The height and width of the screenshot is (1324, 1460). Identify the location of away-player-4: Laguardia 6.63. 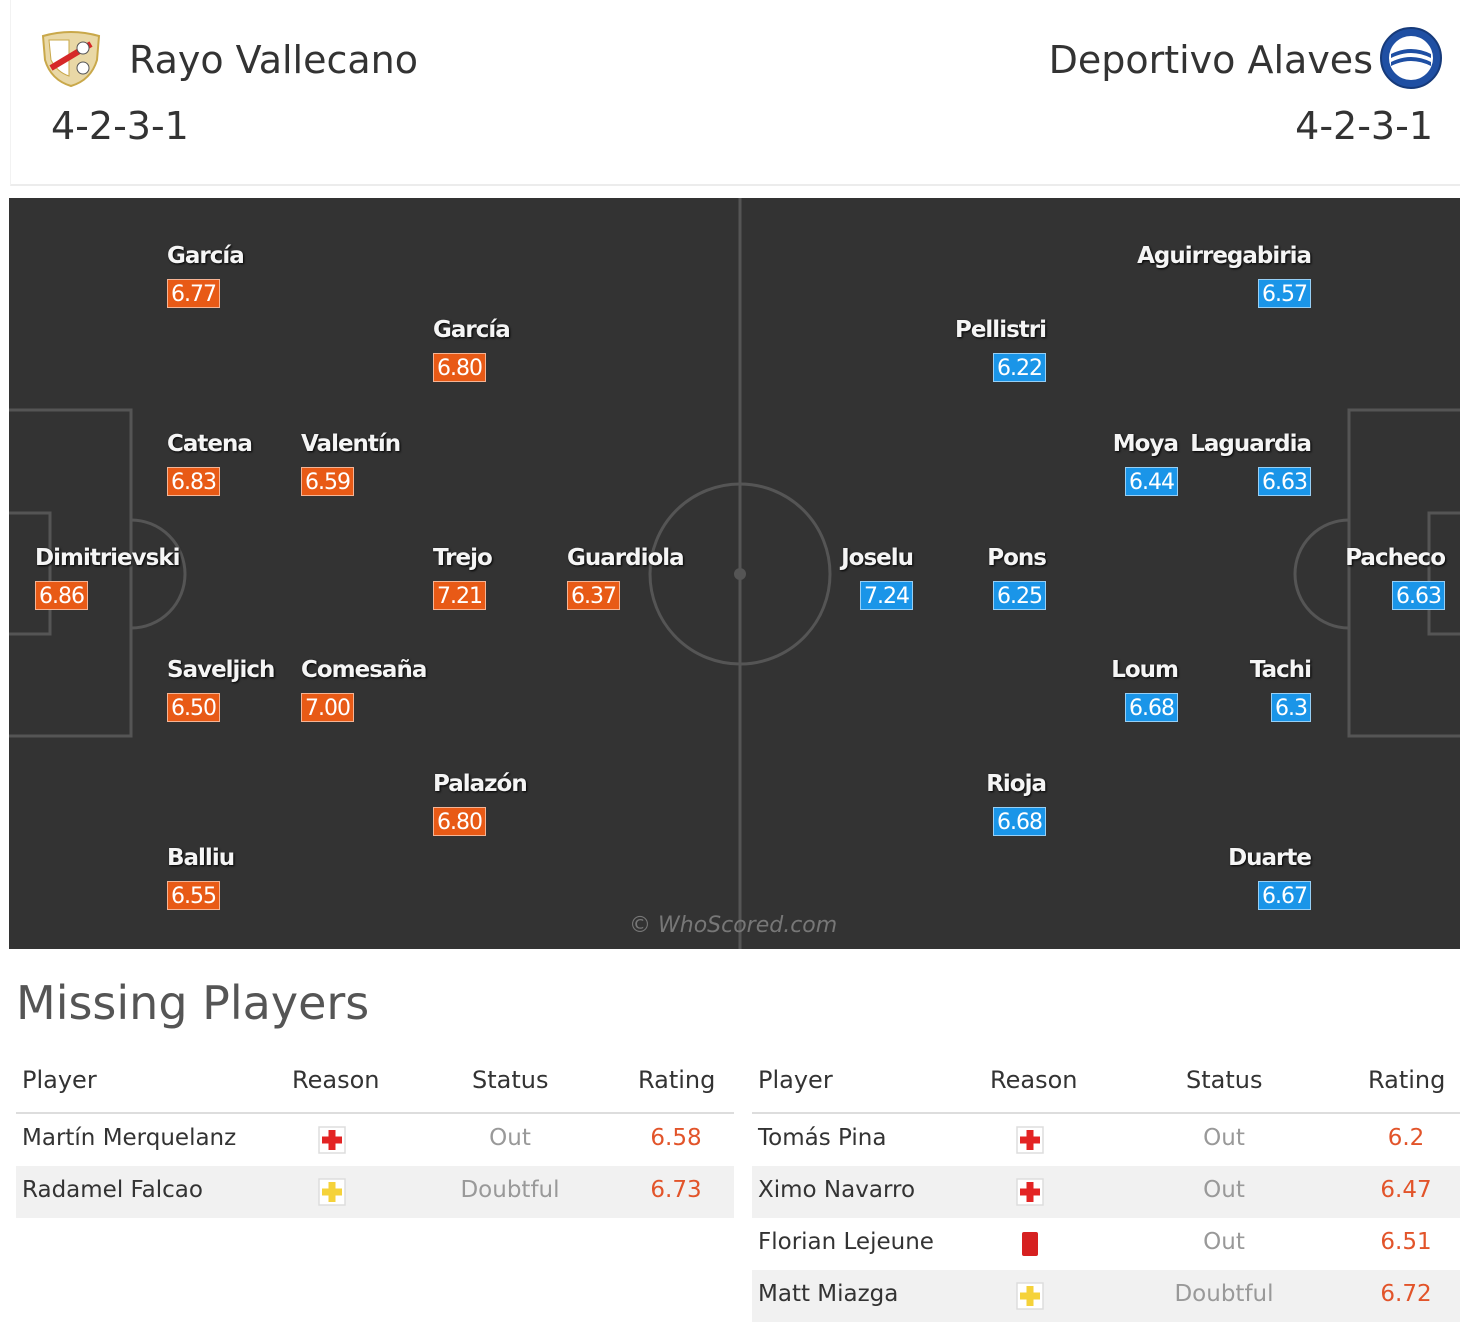
(1231, 467).